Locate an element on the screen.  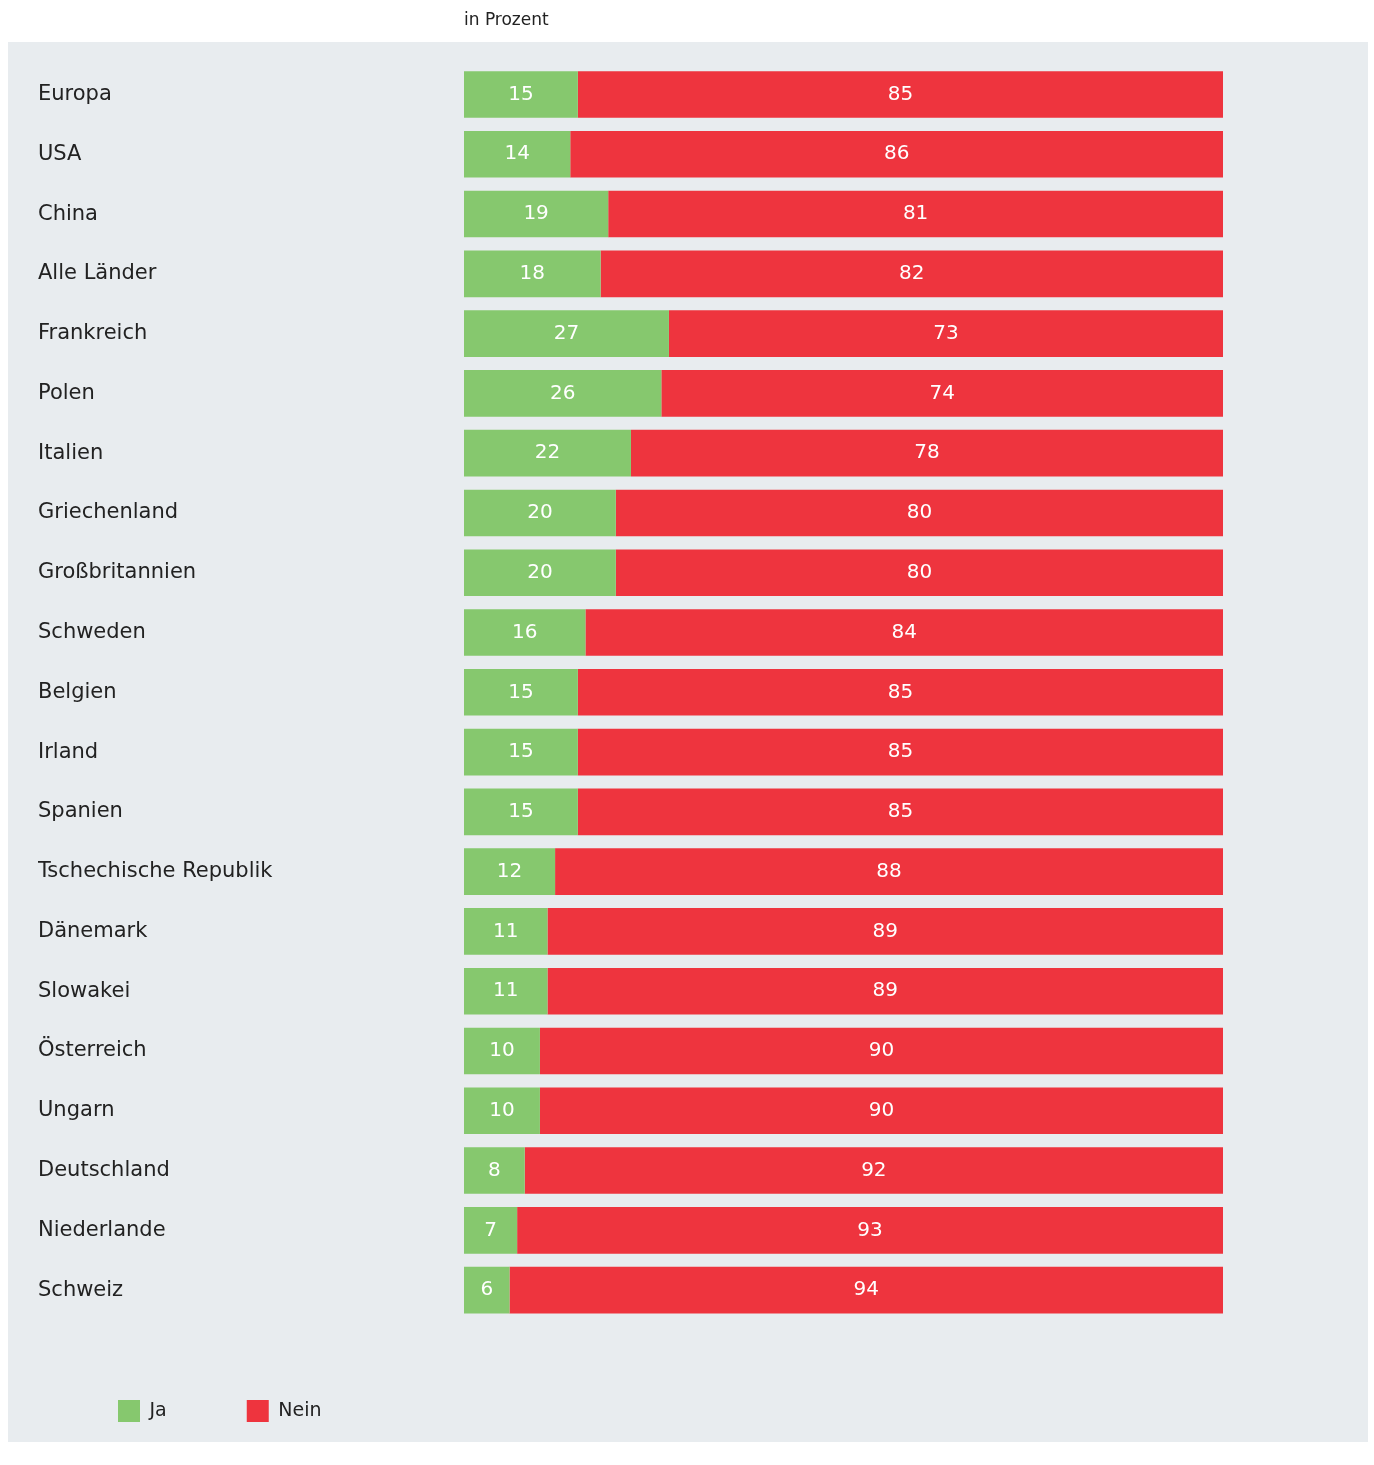
y-tick-label: Frankreich is located at coordinates (93, 332).